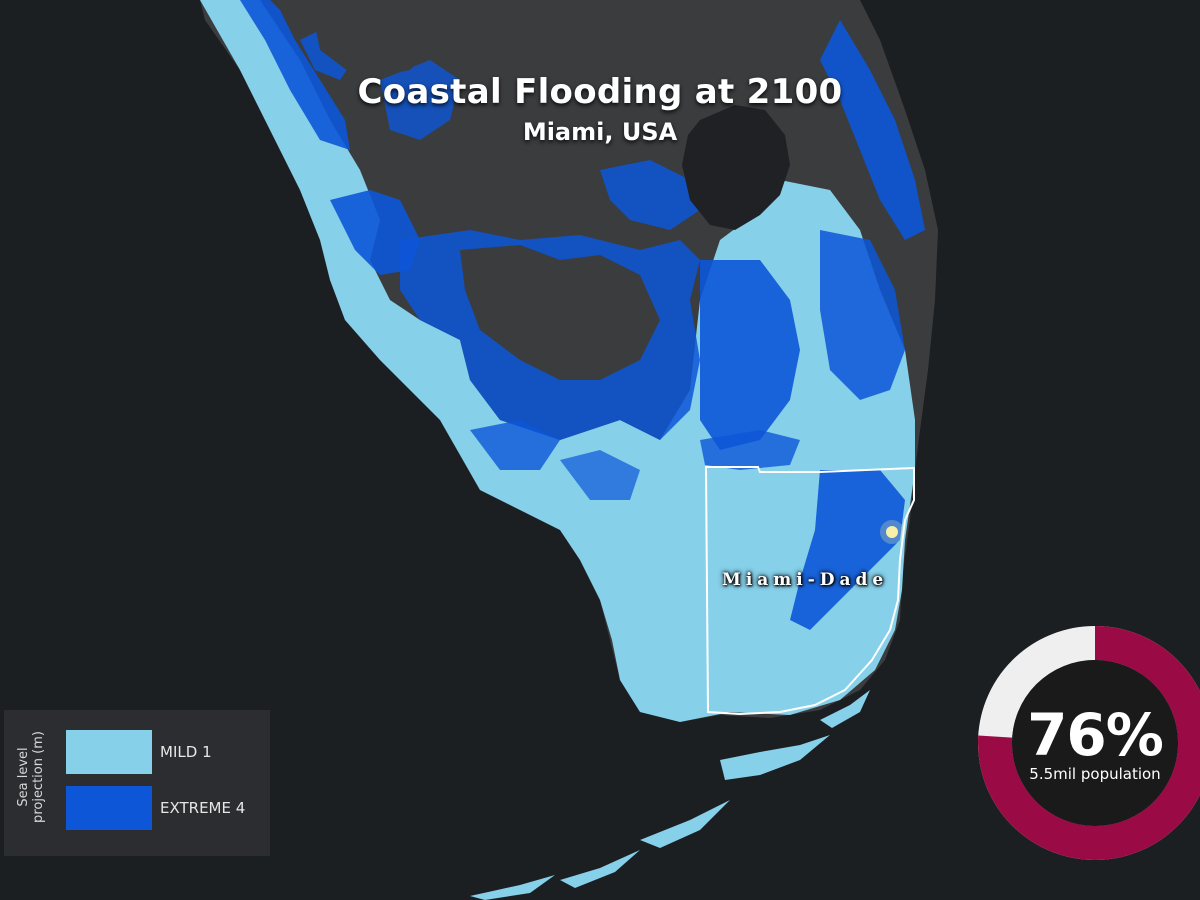 The height and width of the screenshot is (900, 1200). Describe the element at coordinates (670, 795) in the screenshot. I see `florida-keys` at that location.